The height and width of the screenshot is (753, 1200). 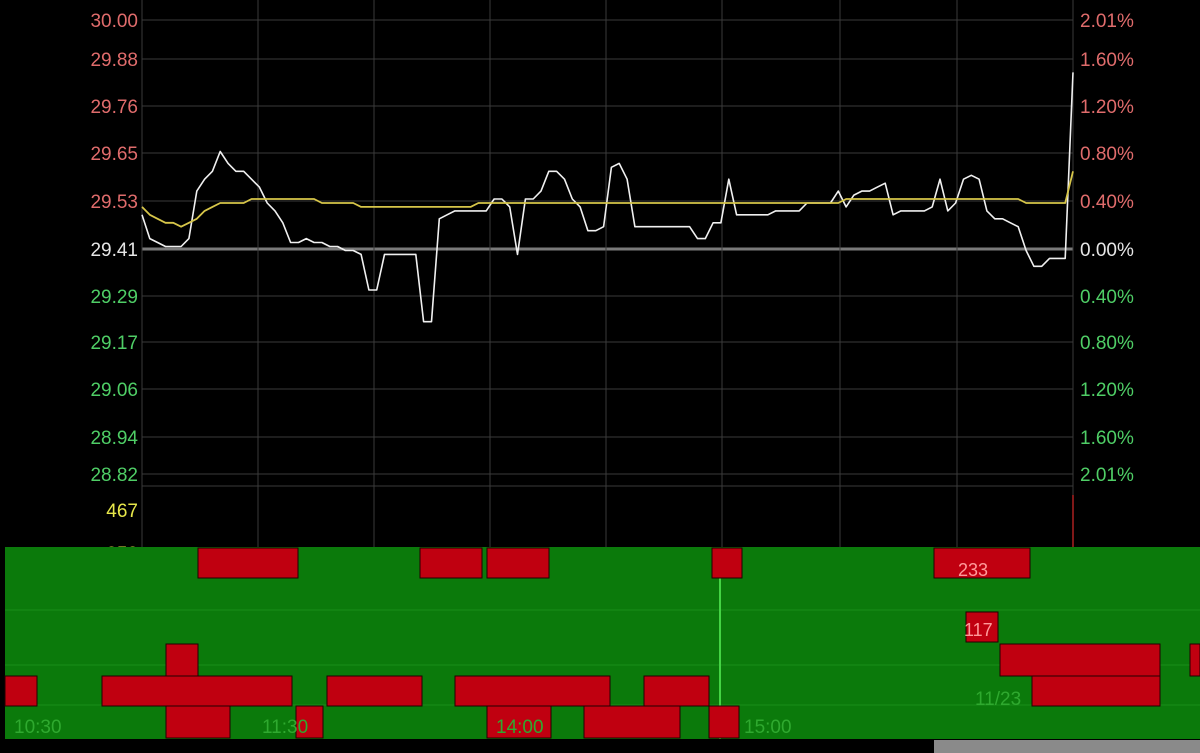 I want to click on price-tick-label: 29.88, so click(x=114, y=60).